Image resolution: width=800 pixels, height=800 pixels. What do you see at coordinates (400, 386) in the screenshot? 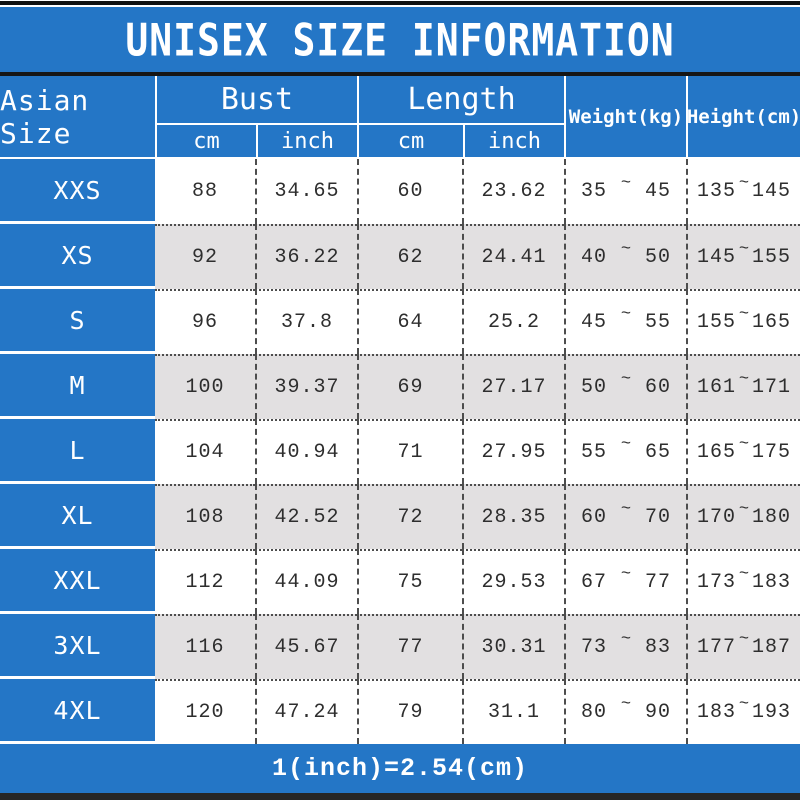
I see `table-row: M 100 39.37 69 27.17 50 ~ 60 161 ~ 171` at bounding box center [400, 386].